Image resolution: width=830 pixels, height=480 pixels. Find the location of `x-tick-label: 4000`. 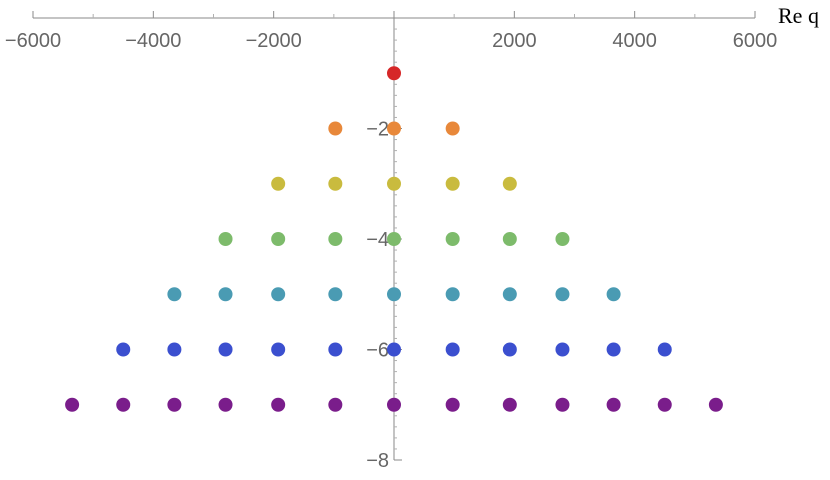

x-tick-label: 4000 is located at coordinates (634, 41).